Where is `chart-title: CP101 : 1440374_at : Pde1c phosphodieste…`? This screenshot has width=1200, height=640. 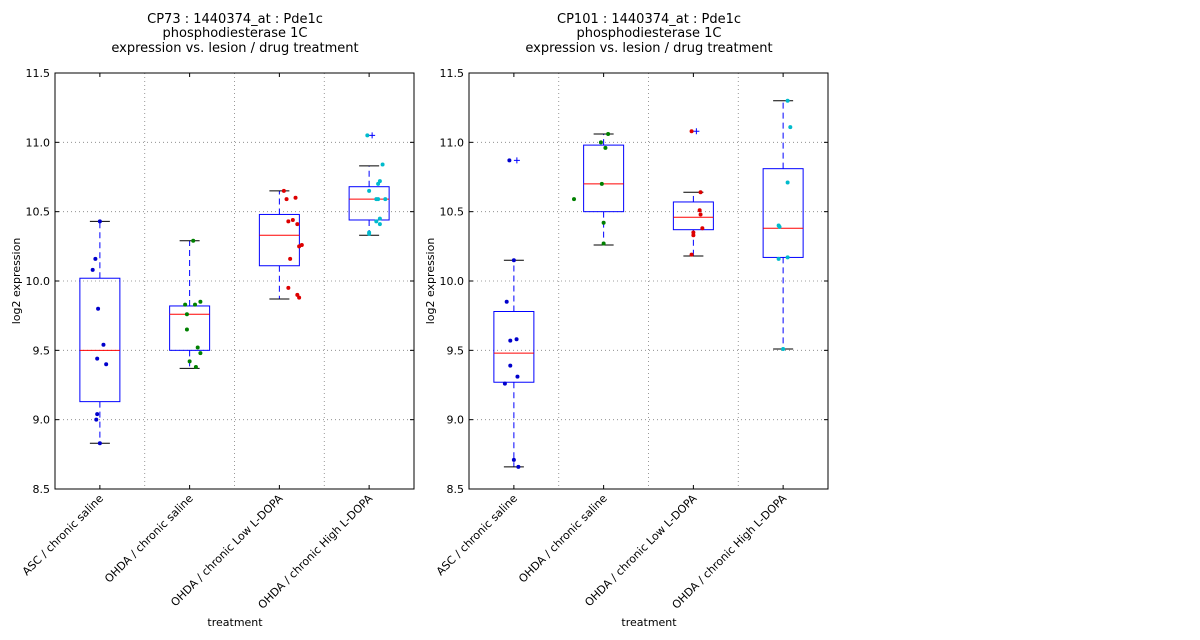
chart-title: CP101 : 1440374_at : Pde1c phosphodieste… is located at coordinates (648, 34).